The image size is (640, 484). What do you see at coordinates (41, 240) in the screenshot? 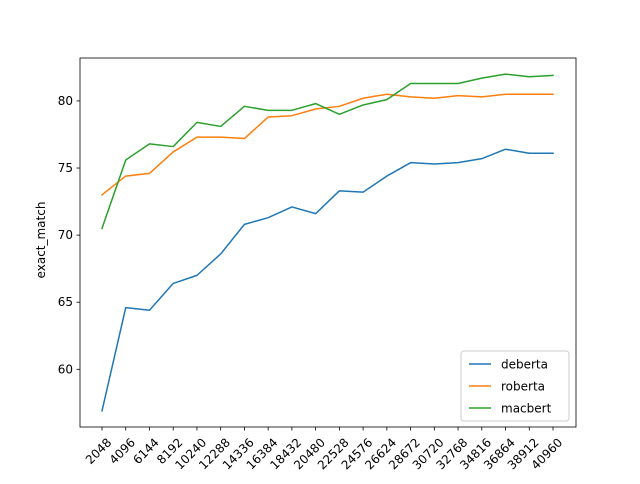
I see `y-axis-label: exact_match` at bounding box center [41, 240].